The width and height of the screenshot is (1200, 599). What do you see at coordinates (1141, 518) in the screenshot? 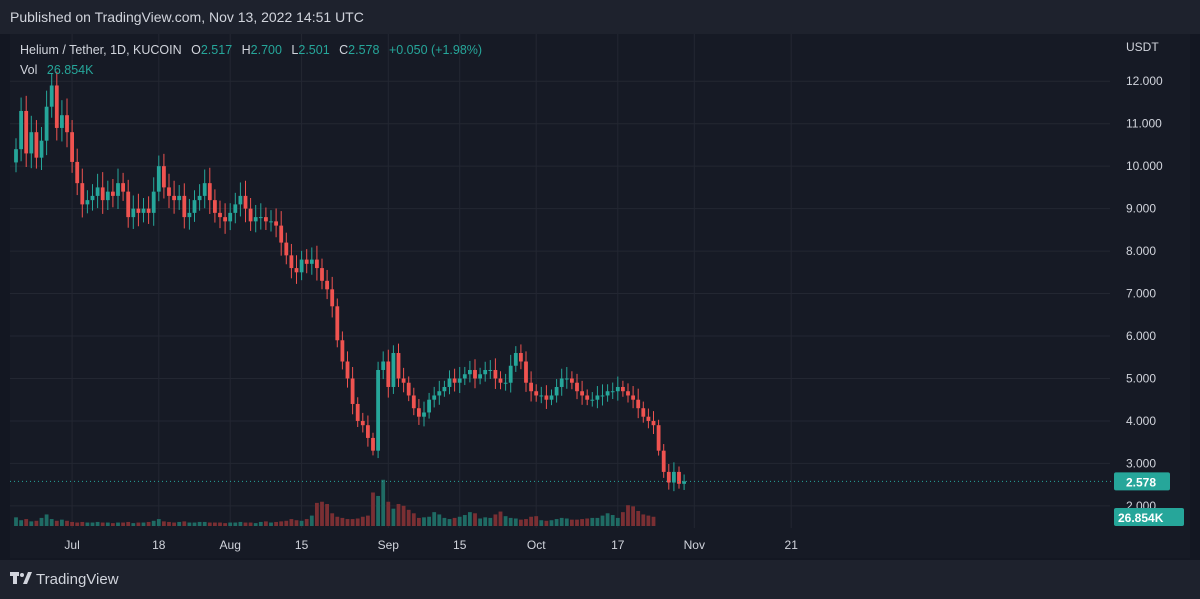
I see `last-volume-label: 26.854K` at bounding box center [1141, 518].